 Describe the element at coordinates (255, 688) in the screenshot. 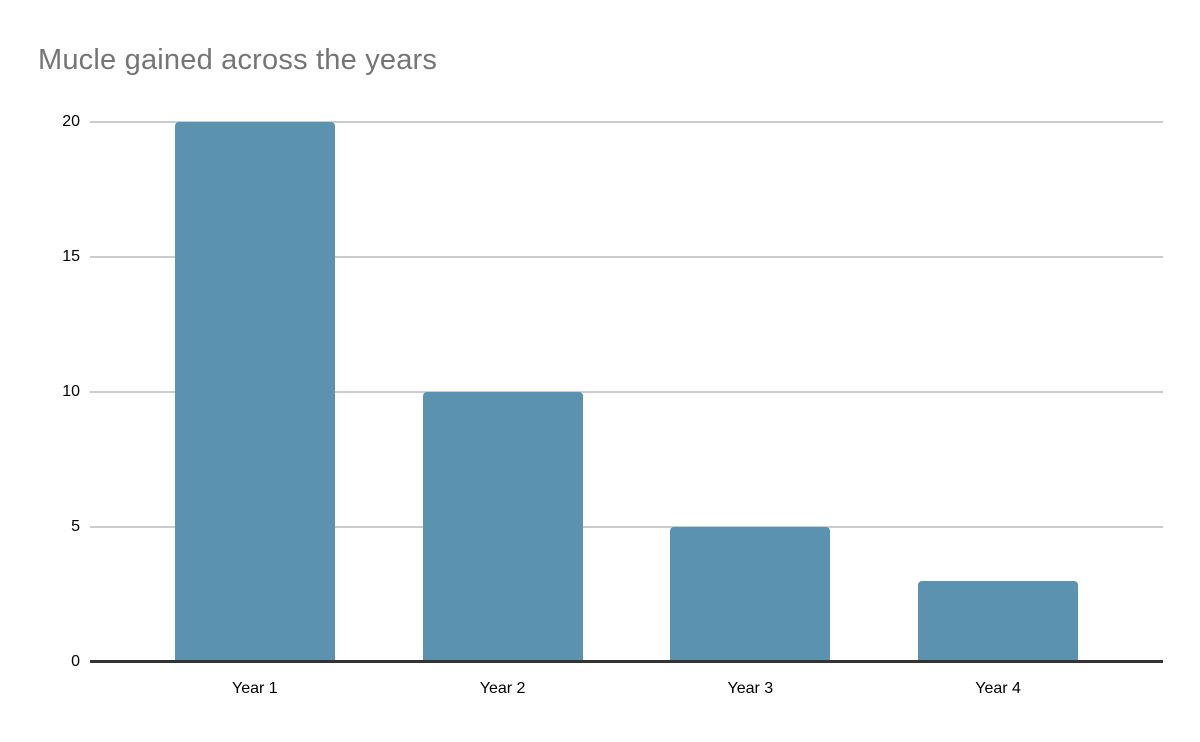

I see `x-axis-category-label: Year 1` at that location.